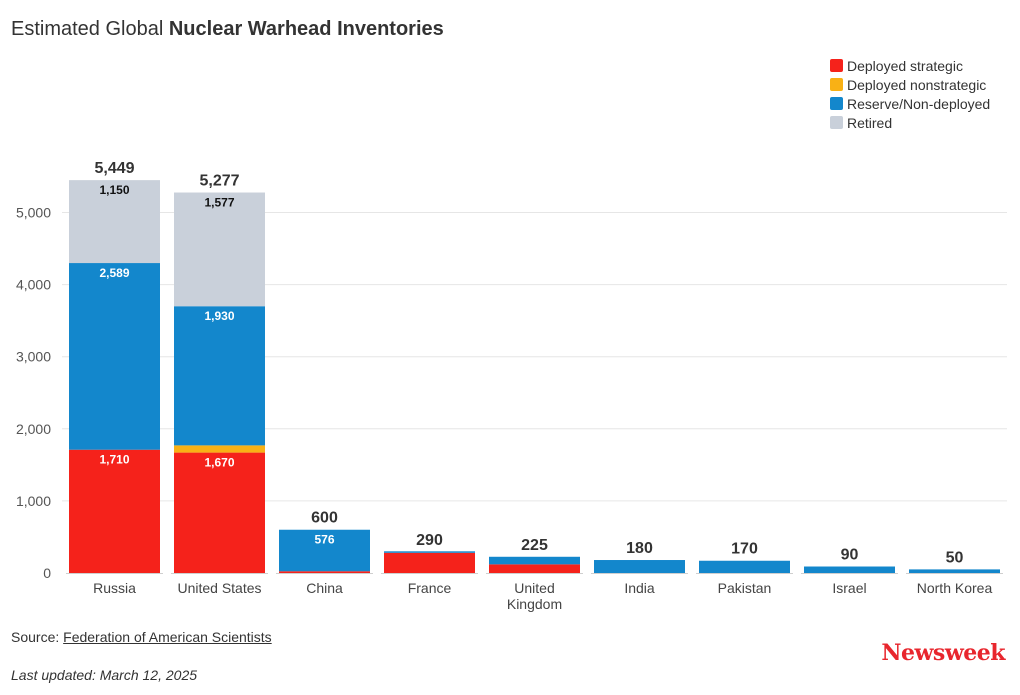 This screenshot has width=1020, height=695. What do you see at coordinates (219, 376) in the screenshot?
I see `bar-united-states-reserve-non-deployed` at bounding box center [219, 376].